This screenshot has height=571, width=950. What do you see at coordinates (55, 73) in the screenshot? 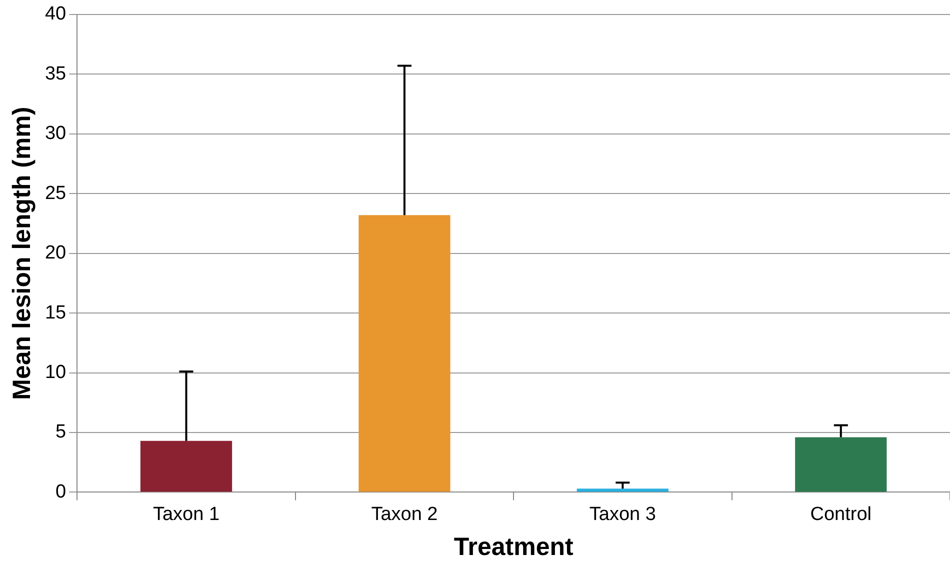
I see `y-tick-label: 35` at bounding box center [55, 73].